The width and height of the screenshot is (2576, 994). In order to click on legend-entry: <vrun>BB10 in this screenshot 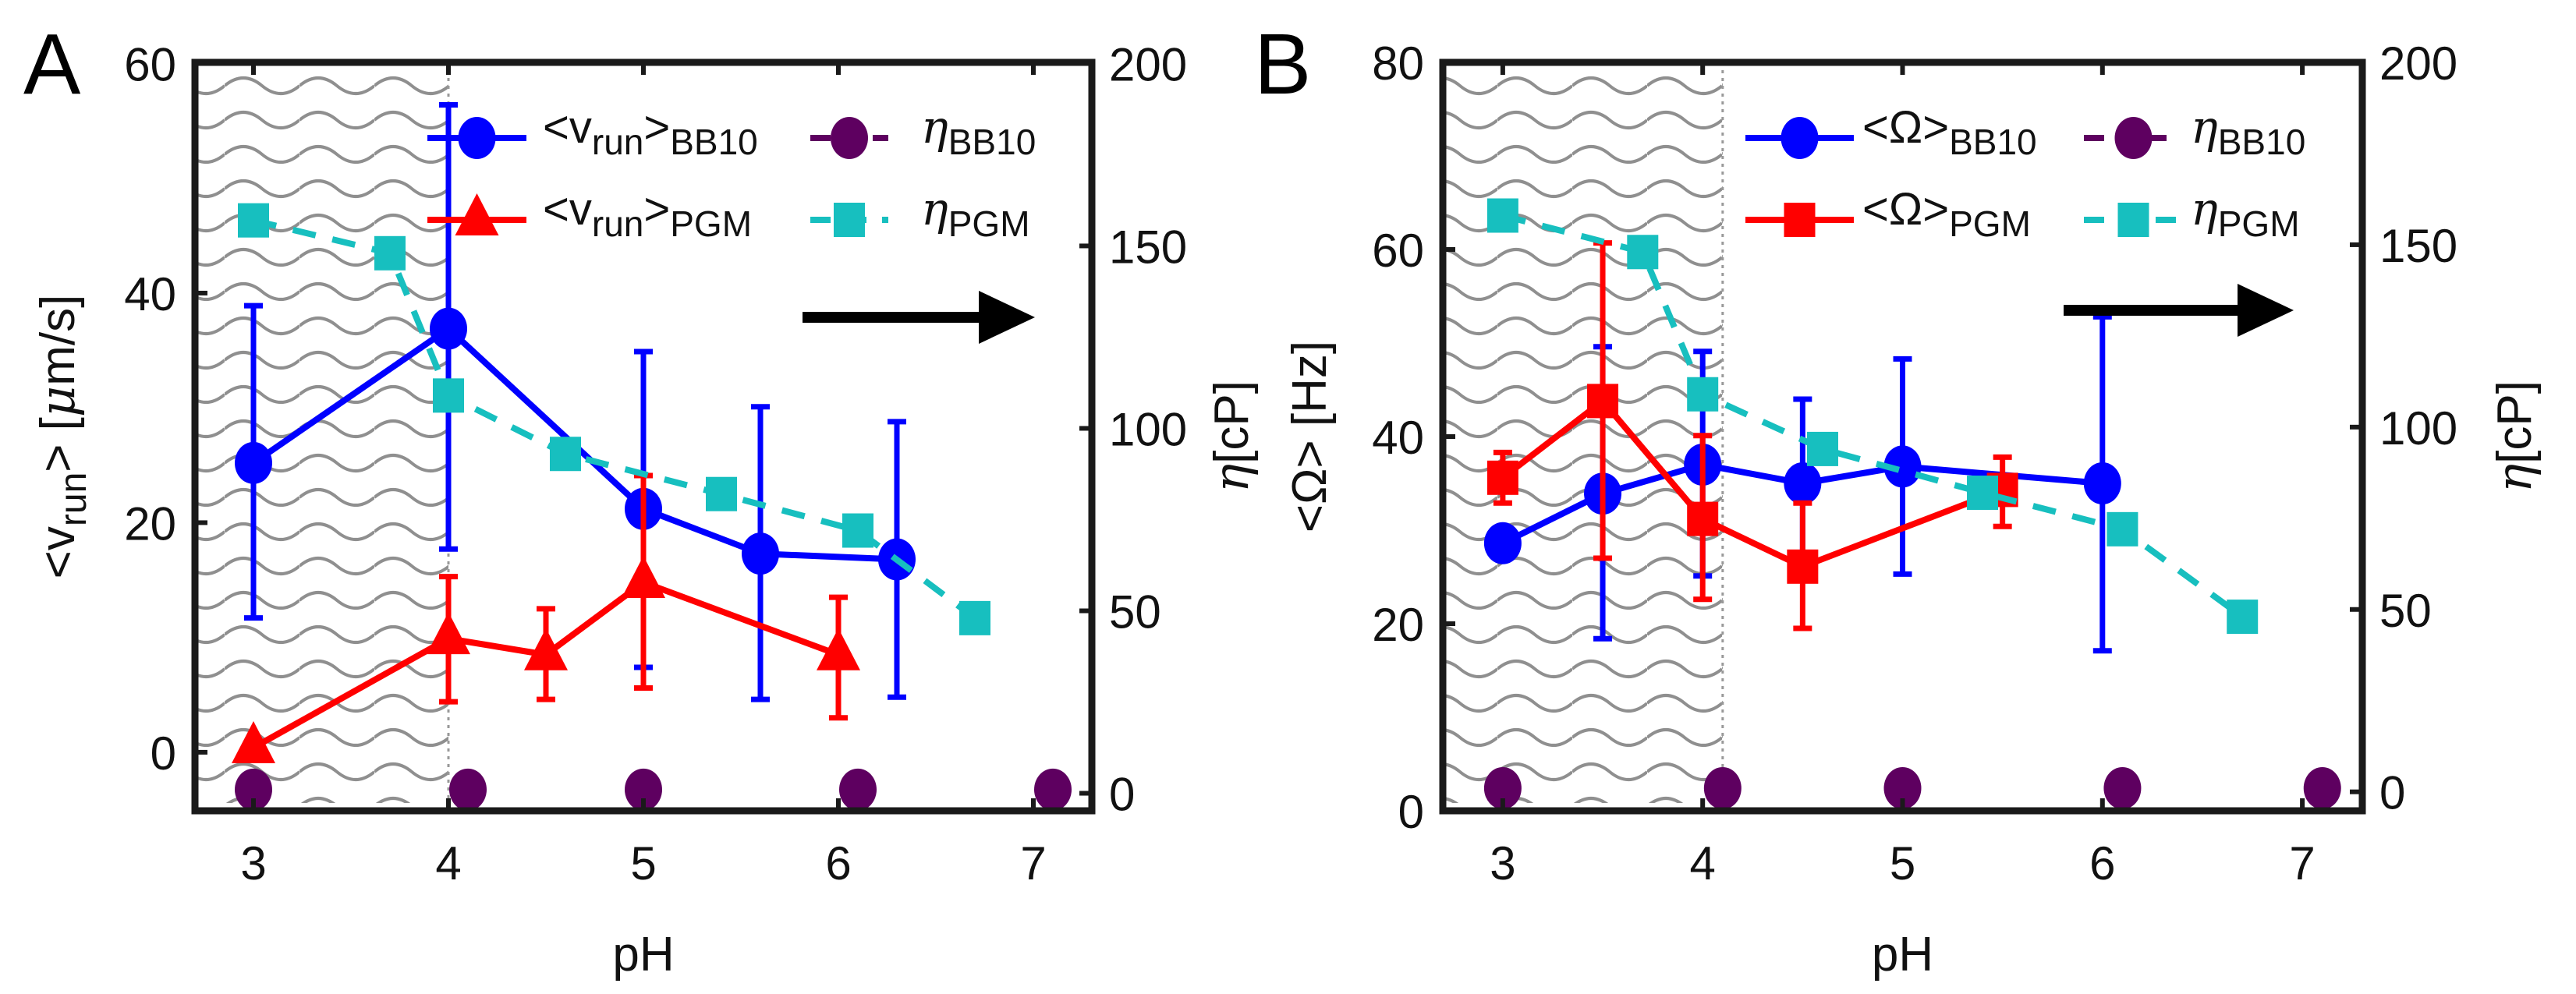, I will do `click(592, 132)`.